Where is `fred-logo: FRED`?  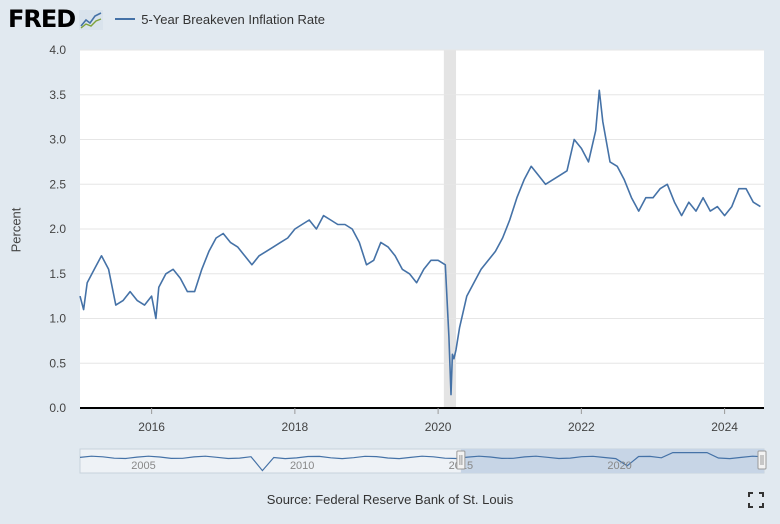 fred-logo: FRED is located at coordinates (42, 19).